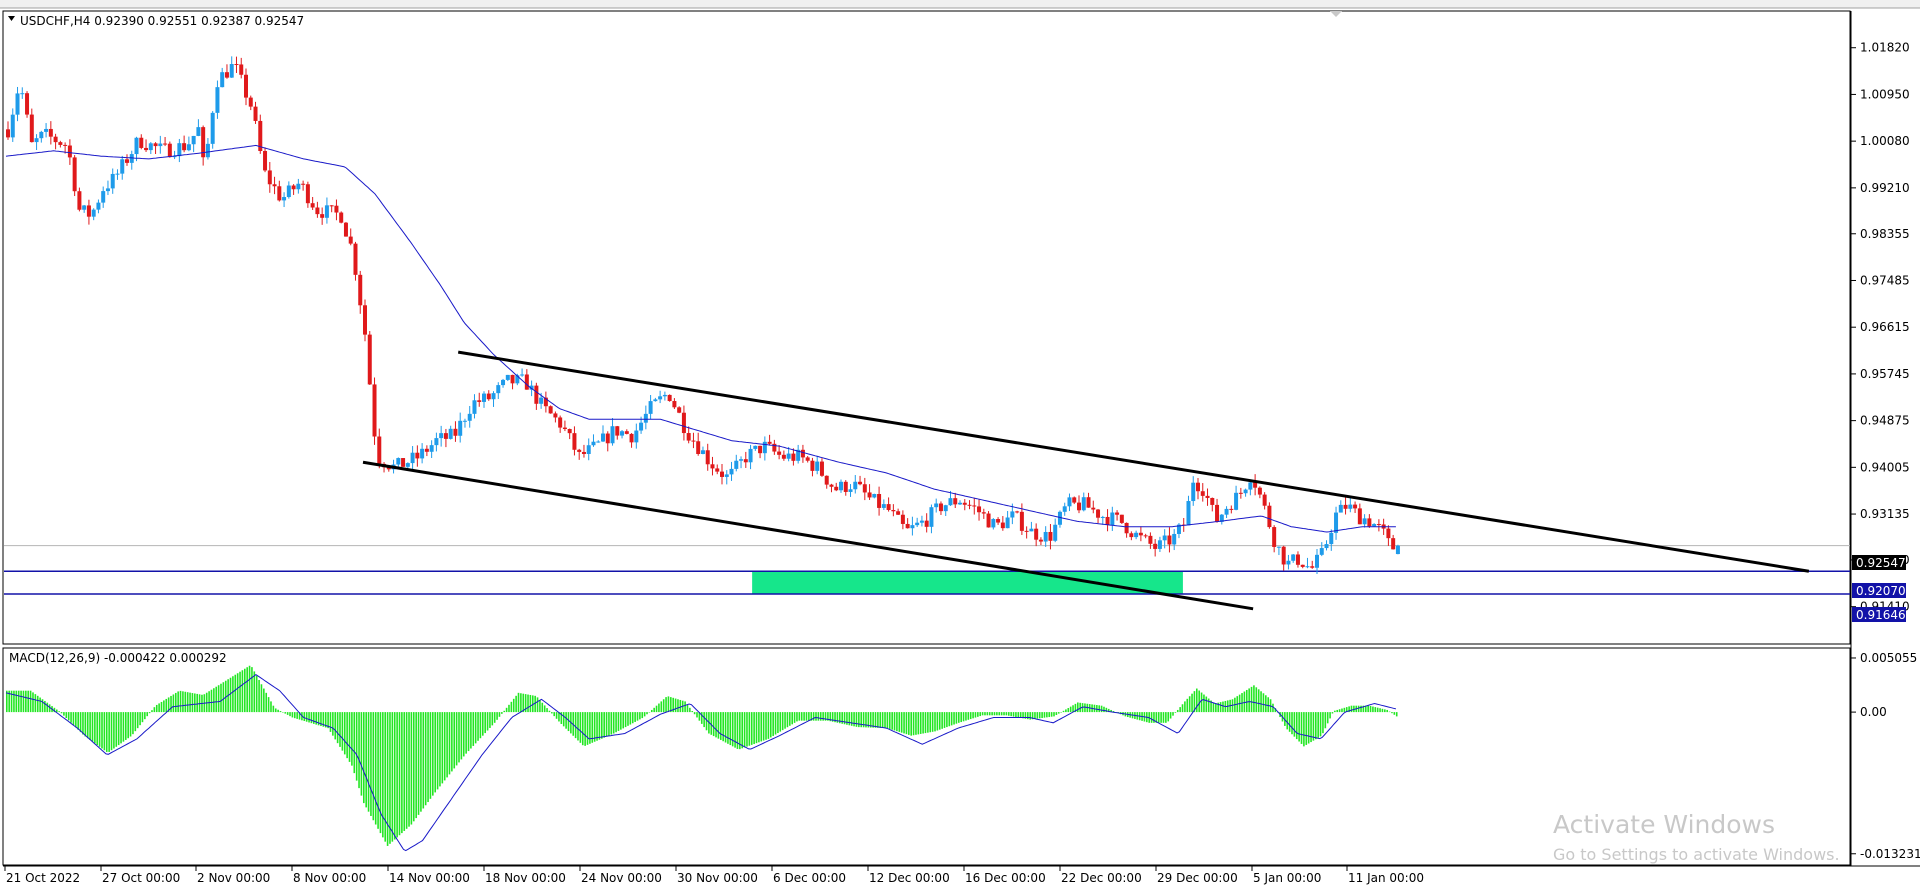 Image resolution: width=1920 pixels, height=889 pixels. I want to click on symbol-dropdown-icon, so click(11, 18).